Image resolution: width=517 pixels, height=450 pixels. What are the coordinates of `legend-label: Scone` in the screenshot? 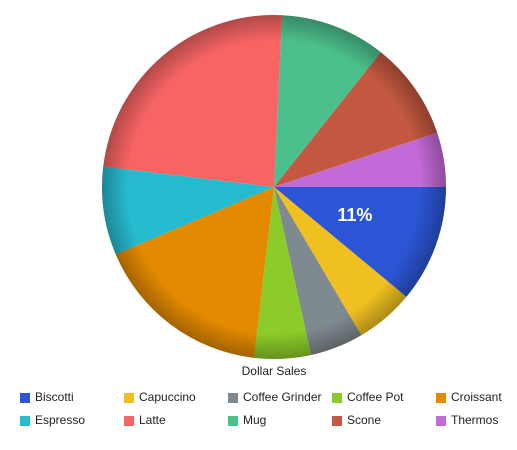 It's located at (364, 420).